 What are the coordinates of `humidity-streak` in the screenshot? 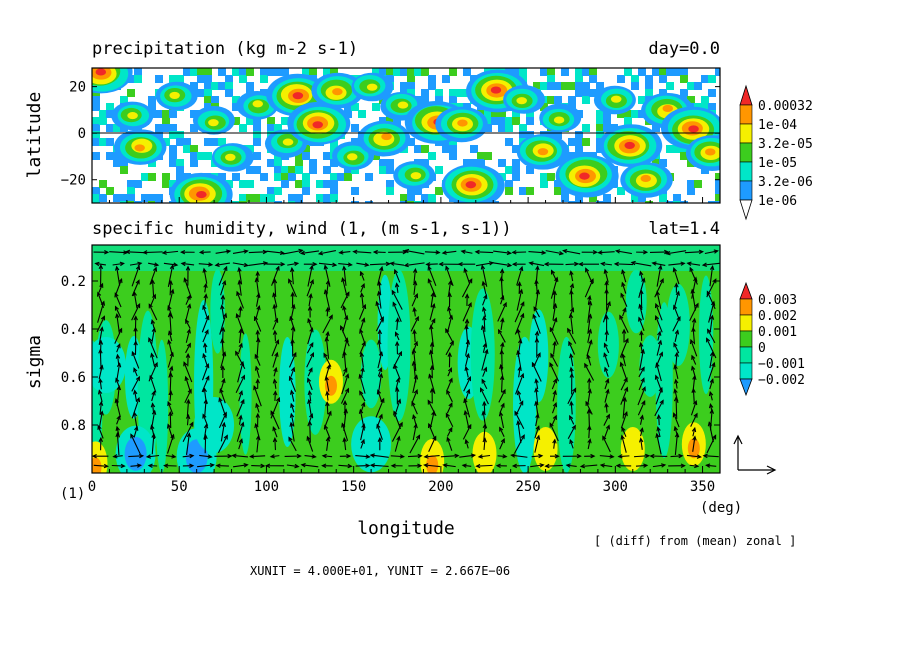 It's located at (608, 344).